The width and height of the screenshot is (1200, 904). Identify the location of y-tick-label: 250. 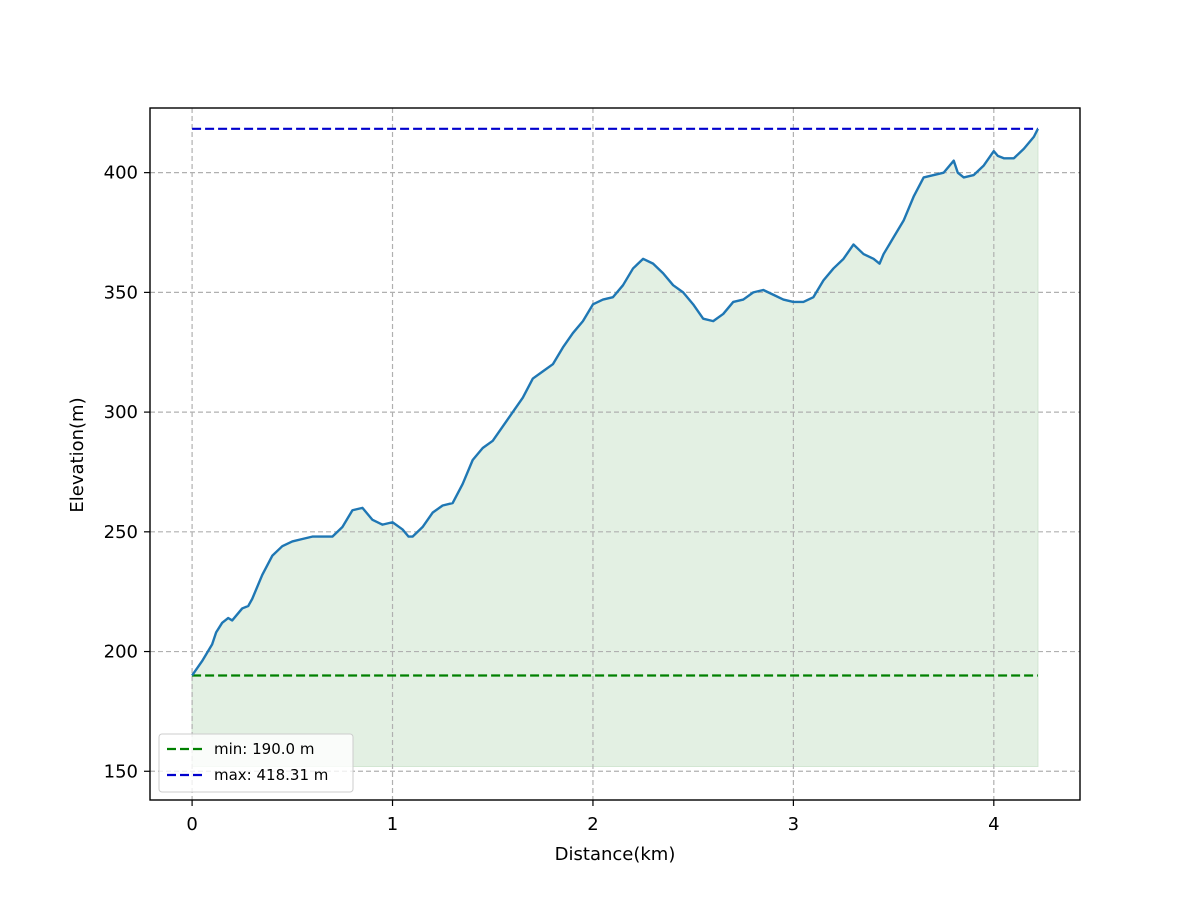
(121, 532).